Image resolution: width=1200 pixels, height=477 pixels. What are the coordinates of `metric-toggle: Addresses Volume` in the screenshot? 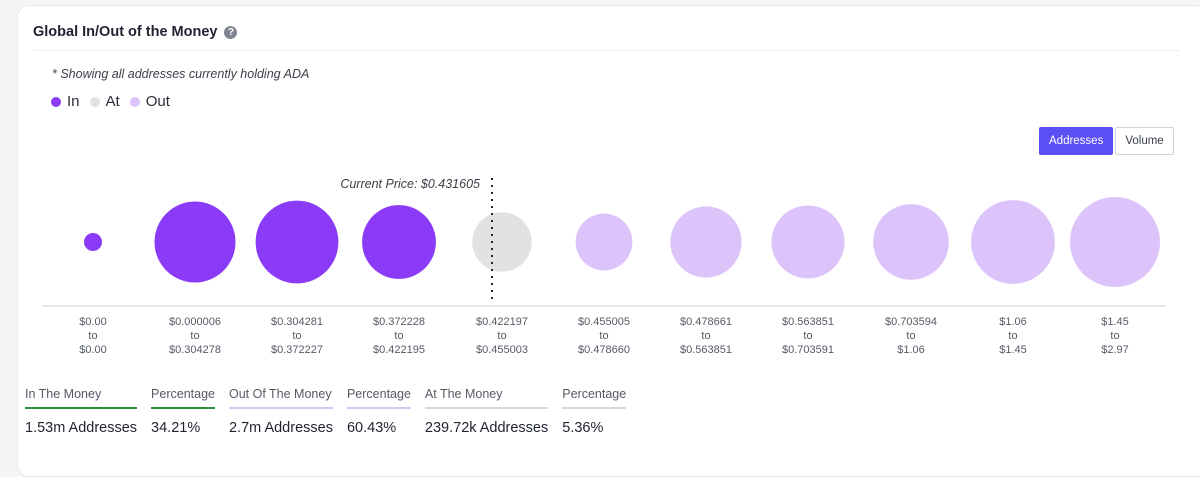 It's located at (1106, 141).